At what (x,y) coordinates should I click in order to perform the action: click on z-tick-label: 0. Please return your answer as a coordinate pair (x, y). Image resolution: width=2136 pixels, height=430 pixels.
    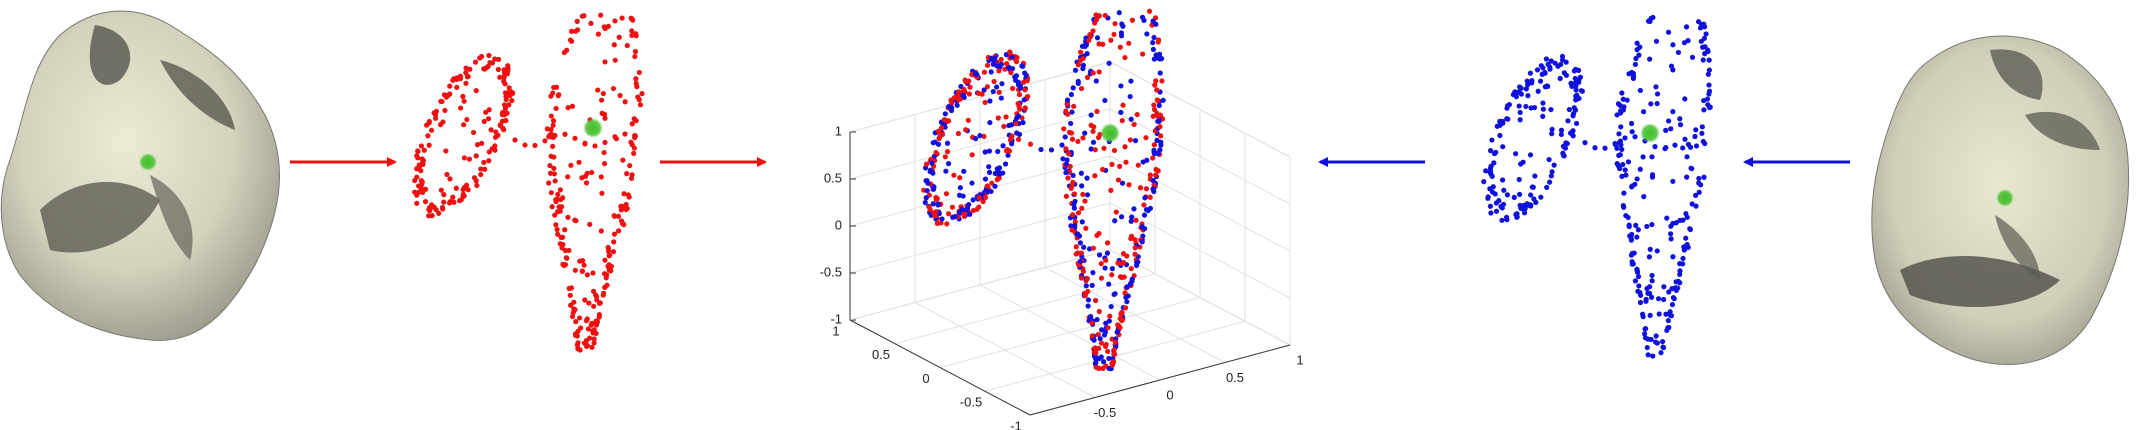
    Looking at the image, I should click on (838, 224).